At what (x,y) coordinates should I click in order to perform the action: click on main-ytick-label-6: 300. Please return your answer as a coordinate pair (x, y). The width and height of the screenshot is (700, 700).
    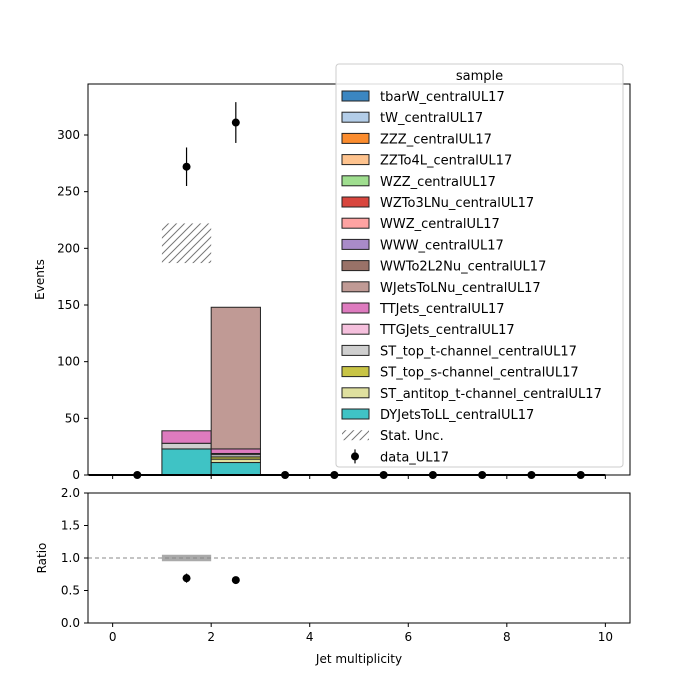
    Looking at the image, I should click on (68, 135).